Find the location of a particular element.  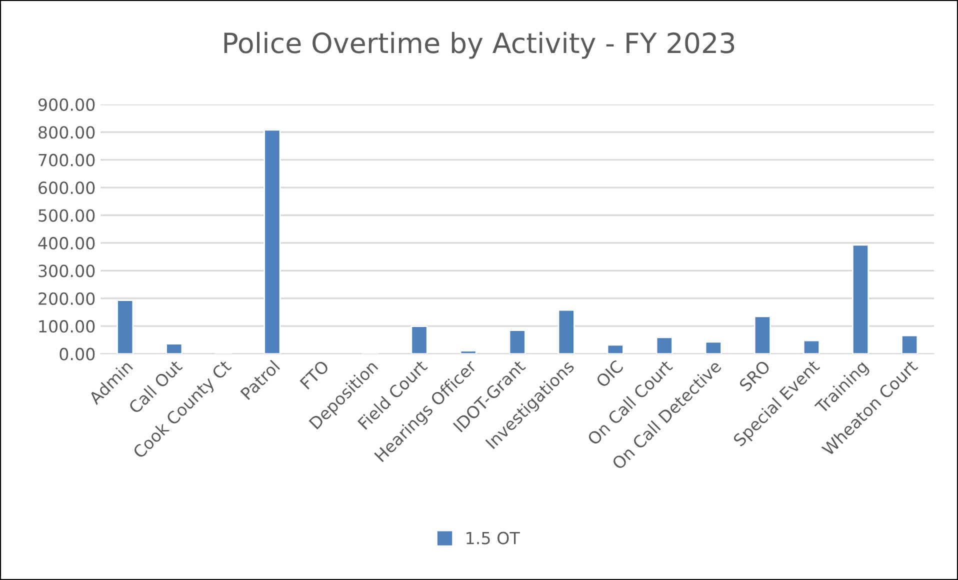

y-tick-label: 500.00 is located at coordinates (66, 215).